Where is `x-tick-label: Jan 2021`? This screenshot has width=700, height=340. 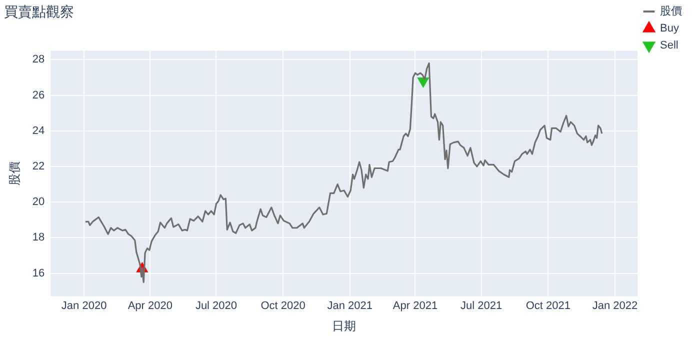
x-tick-label: Jan 2021 is located at coordinates (350, 306).